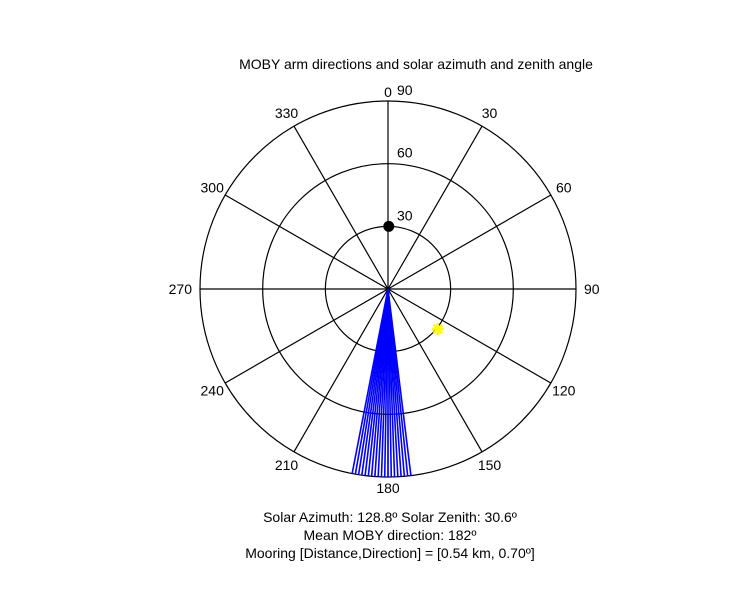  I want to click on angle-tick-label: 270, so click(181, 289).